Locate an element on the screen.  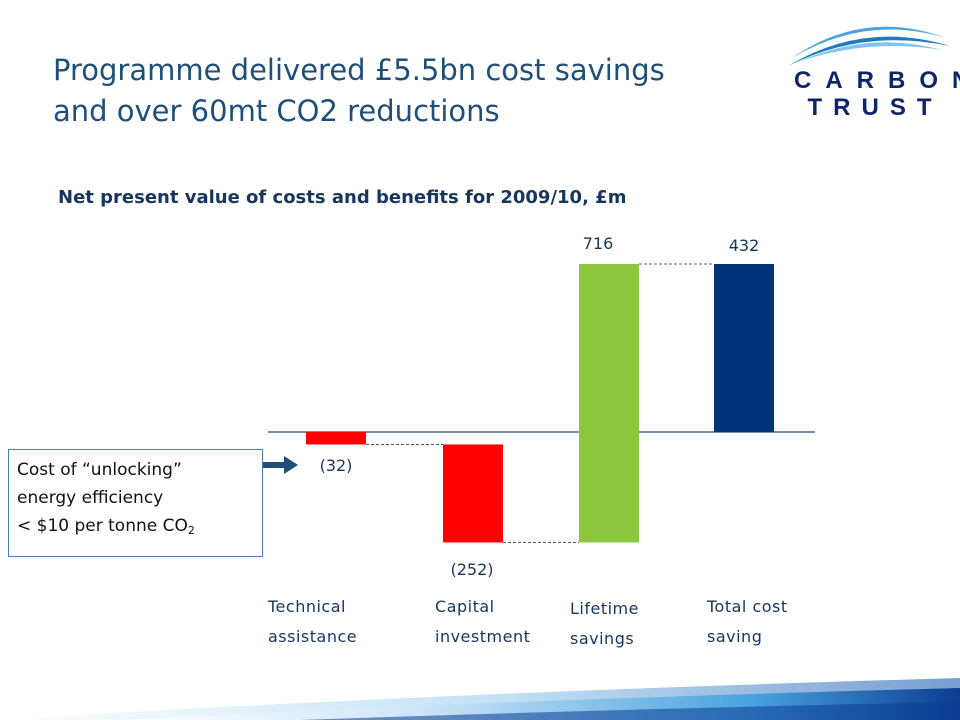
x-label-technical-assistance: Technical assistance is located at coordinates (312, 622).